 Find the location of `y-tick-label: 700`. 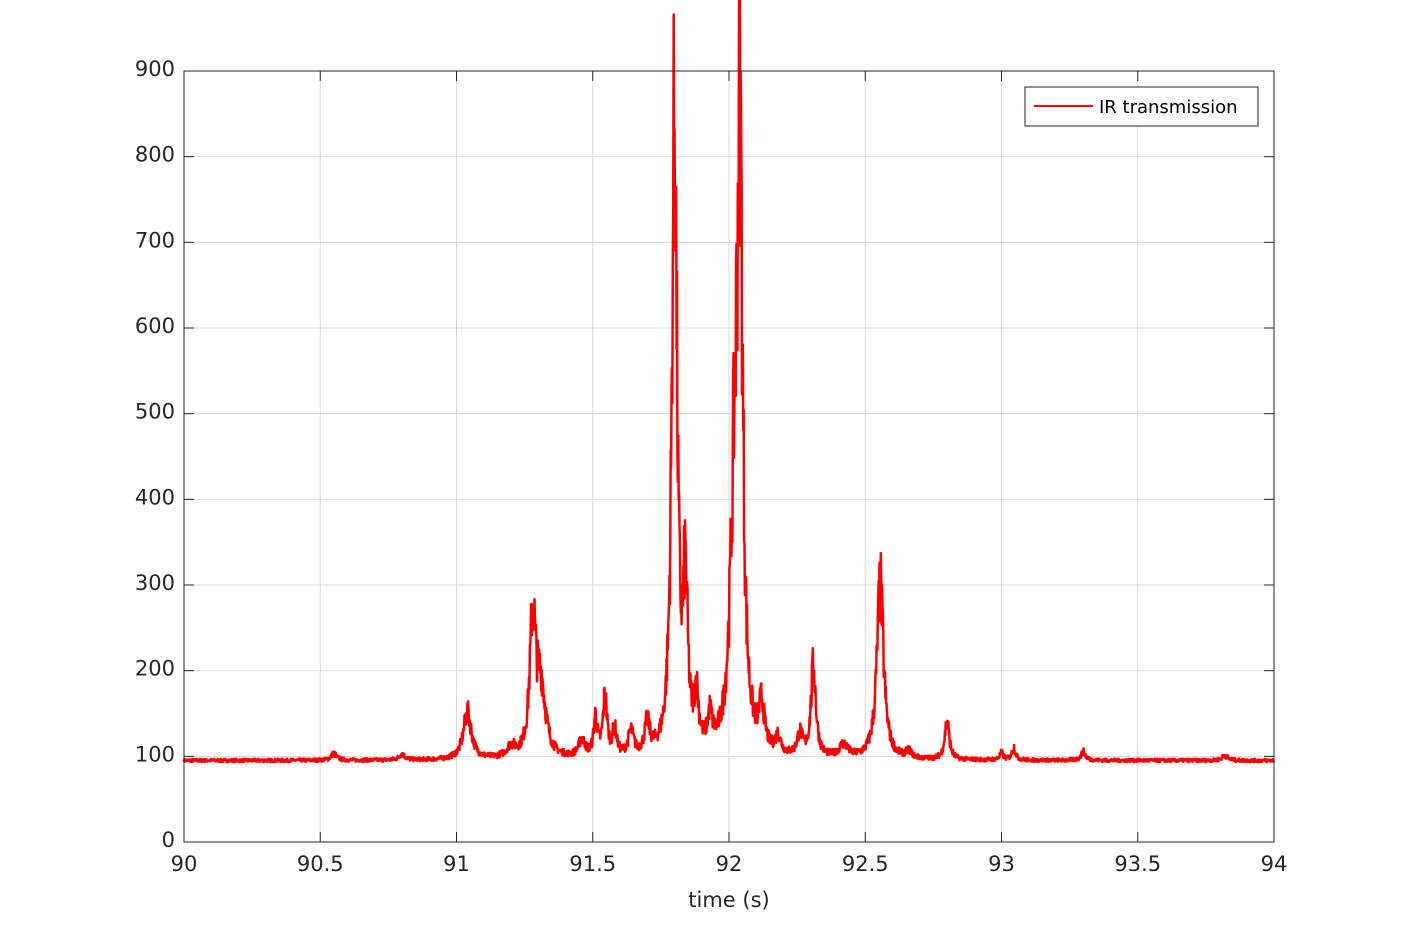

y-tick-label: 700 is located at coordinates (155, 240).